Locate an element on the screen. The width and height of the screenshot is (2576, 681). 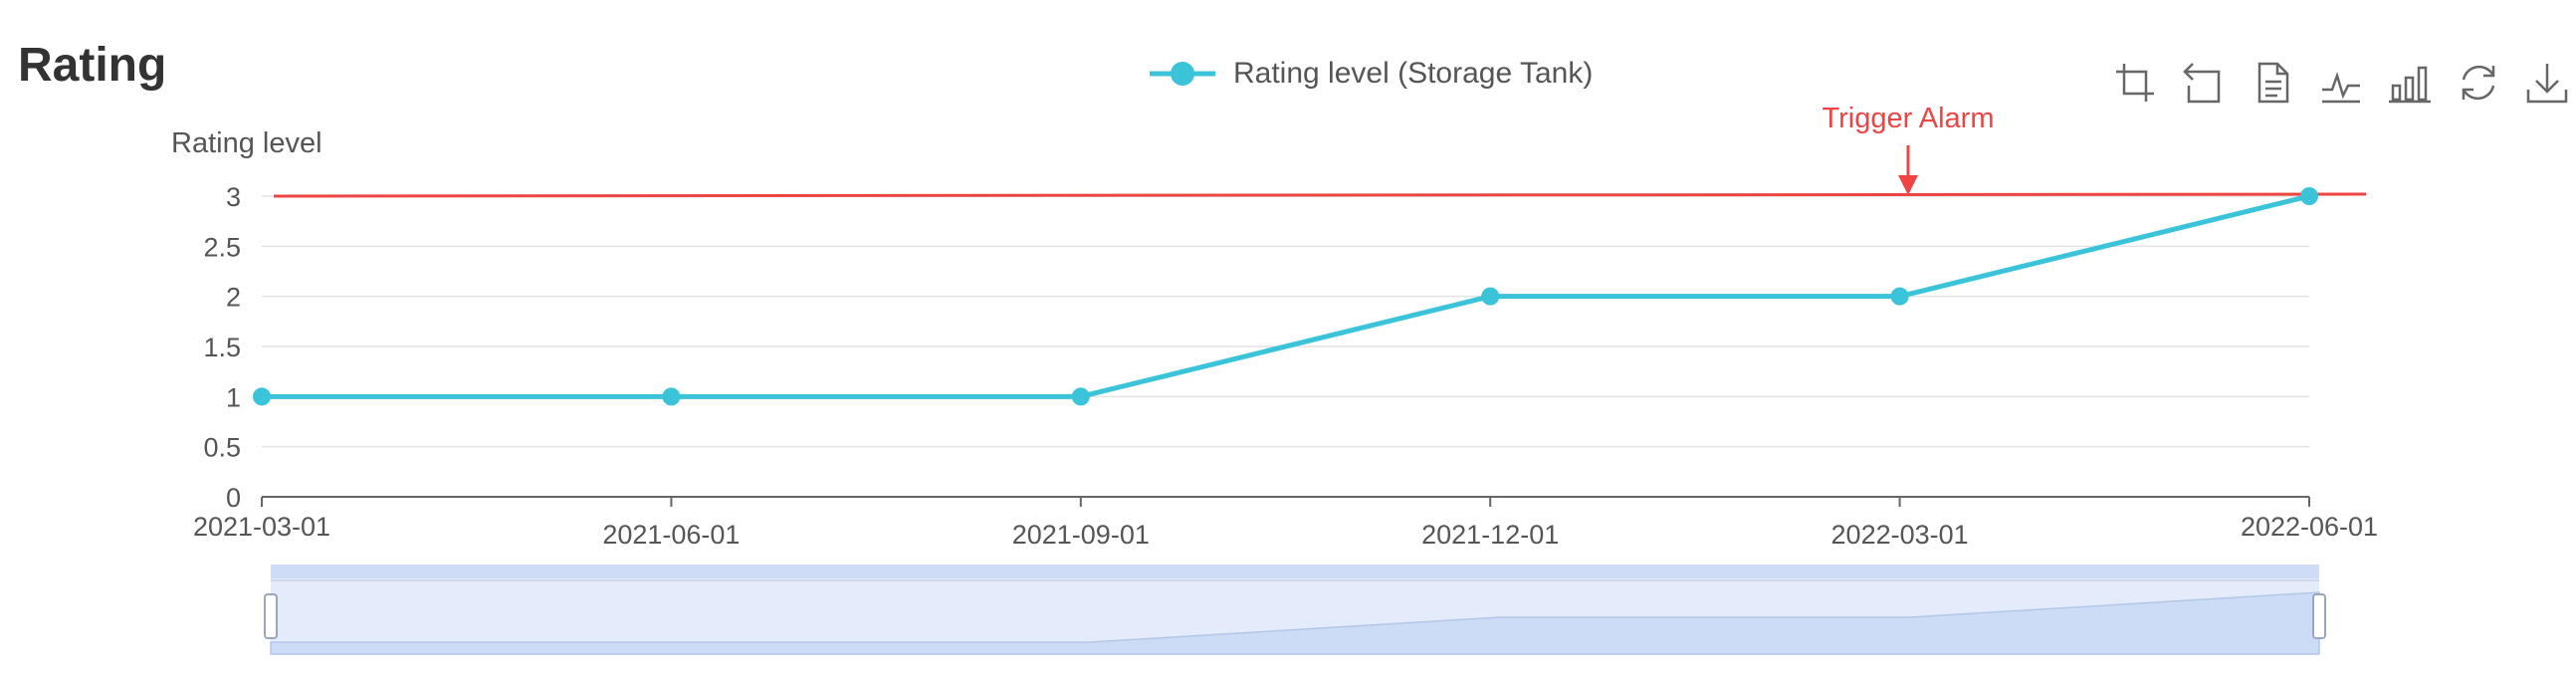
y-tick-label: 1.5 is located at coordinates (222, 347).